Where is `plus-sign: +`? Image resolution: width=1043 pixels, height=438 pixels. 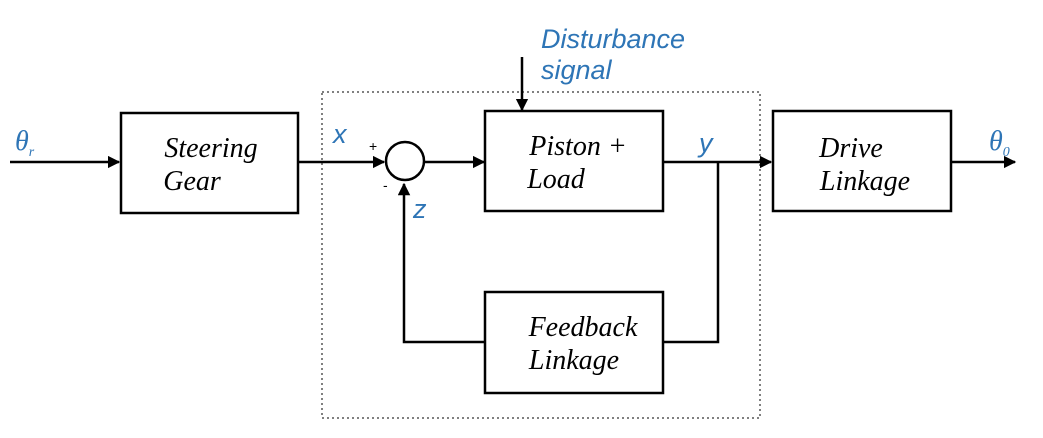
plus-sign: + is located at coordinates (373, 146).